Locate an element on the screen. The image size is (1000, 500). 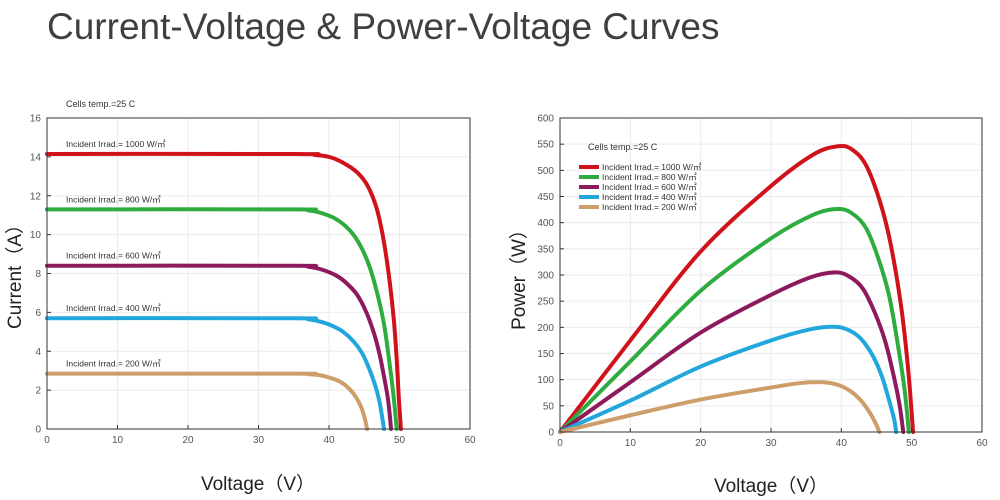
pv-y-tick-label: 100 is located at coordinates (545, 380).